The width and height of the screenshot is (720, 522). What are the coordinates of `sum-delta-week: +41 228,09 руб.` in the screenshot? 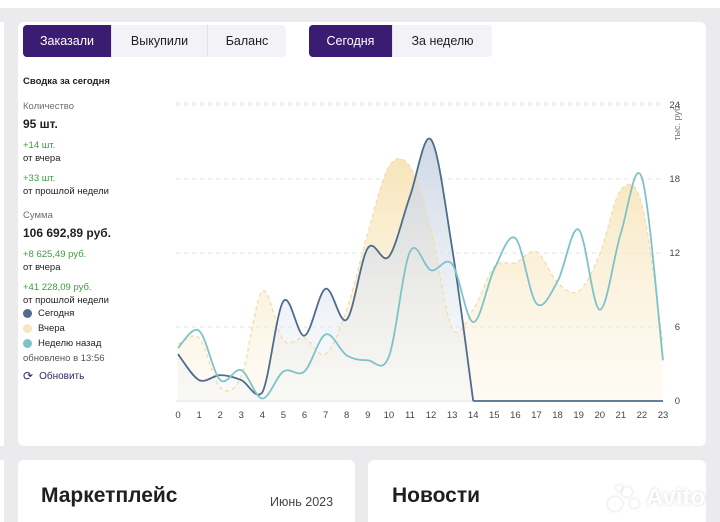 It's located at (57, 287).